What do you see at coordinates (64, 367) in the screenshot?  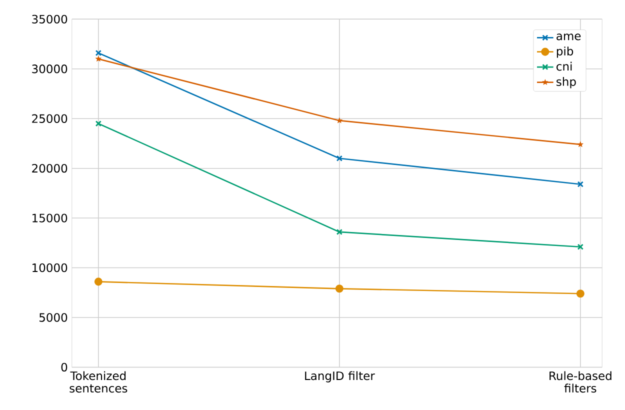 I see `y-tick-label: 0` at bounding box center [64, 367].